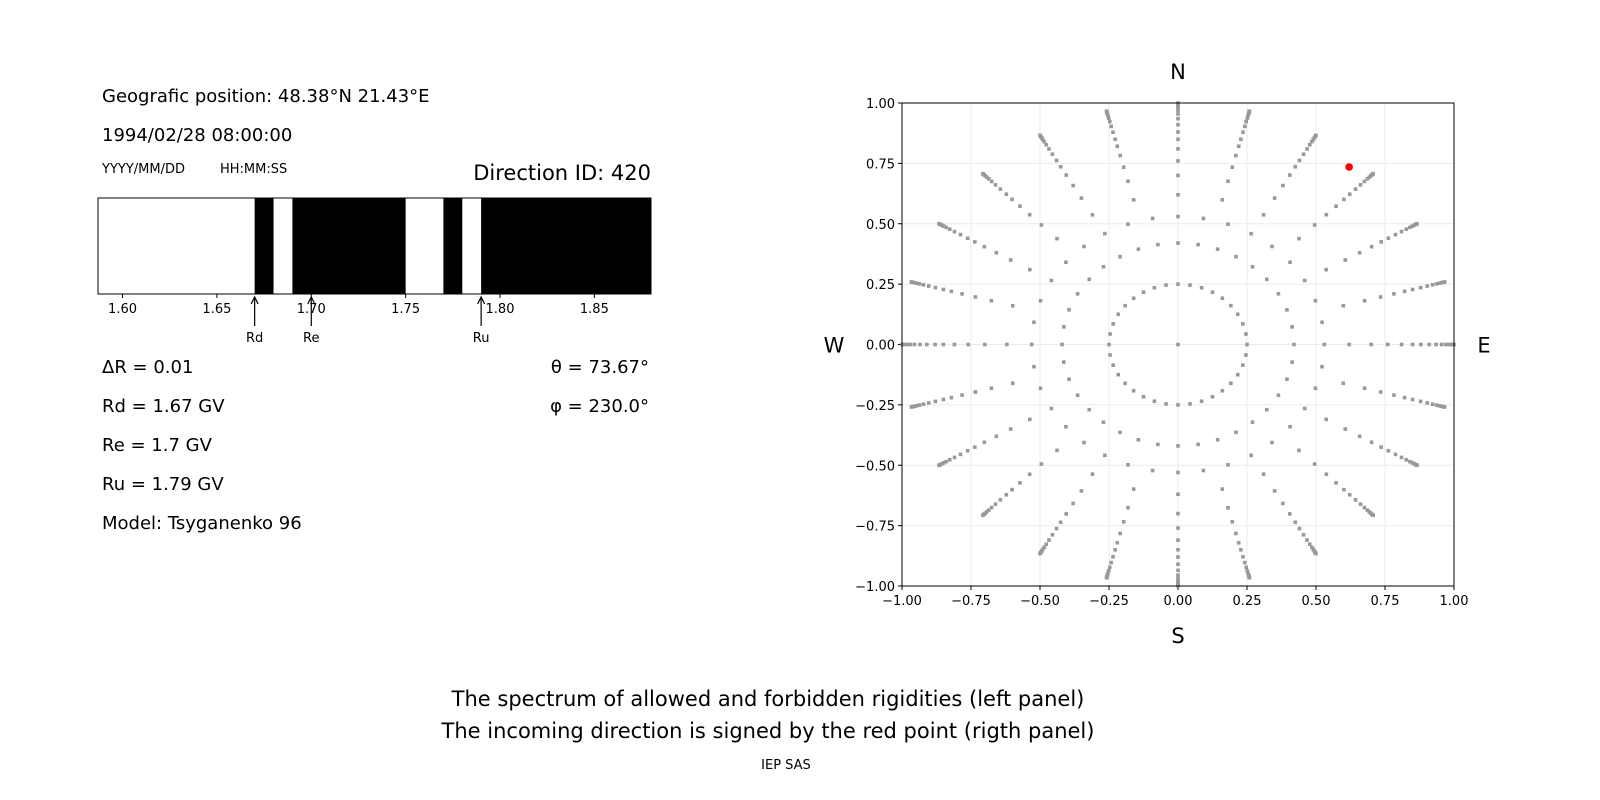 The width and height of the screenshot is (1600, 800). Describe the element at coordinates (1454, 601) in the screenshot. I see `x-tick-label: 1.00` at that location.